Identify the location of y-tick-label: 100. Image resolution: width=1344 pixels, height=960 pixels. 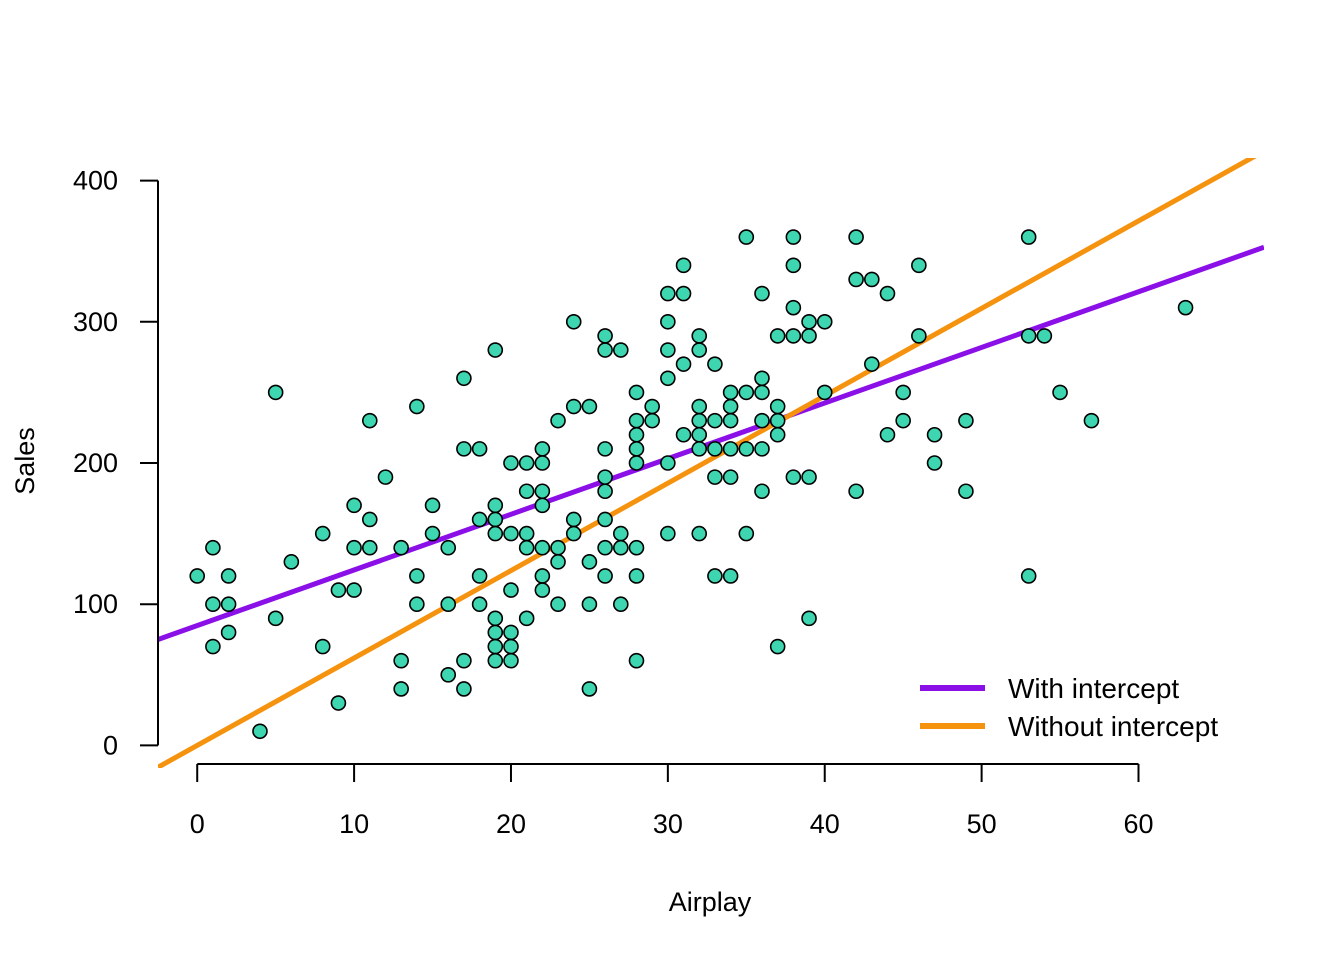
(95, 604).